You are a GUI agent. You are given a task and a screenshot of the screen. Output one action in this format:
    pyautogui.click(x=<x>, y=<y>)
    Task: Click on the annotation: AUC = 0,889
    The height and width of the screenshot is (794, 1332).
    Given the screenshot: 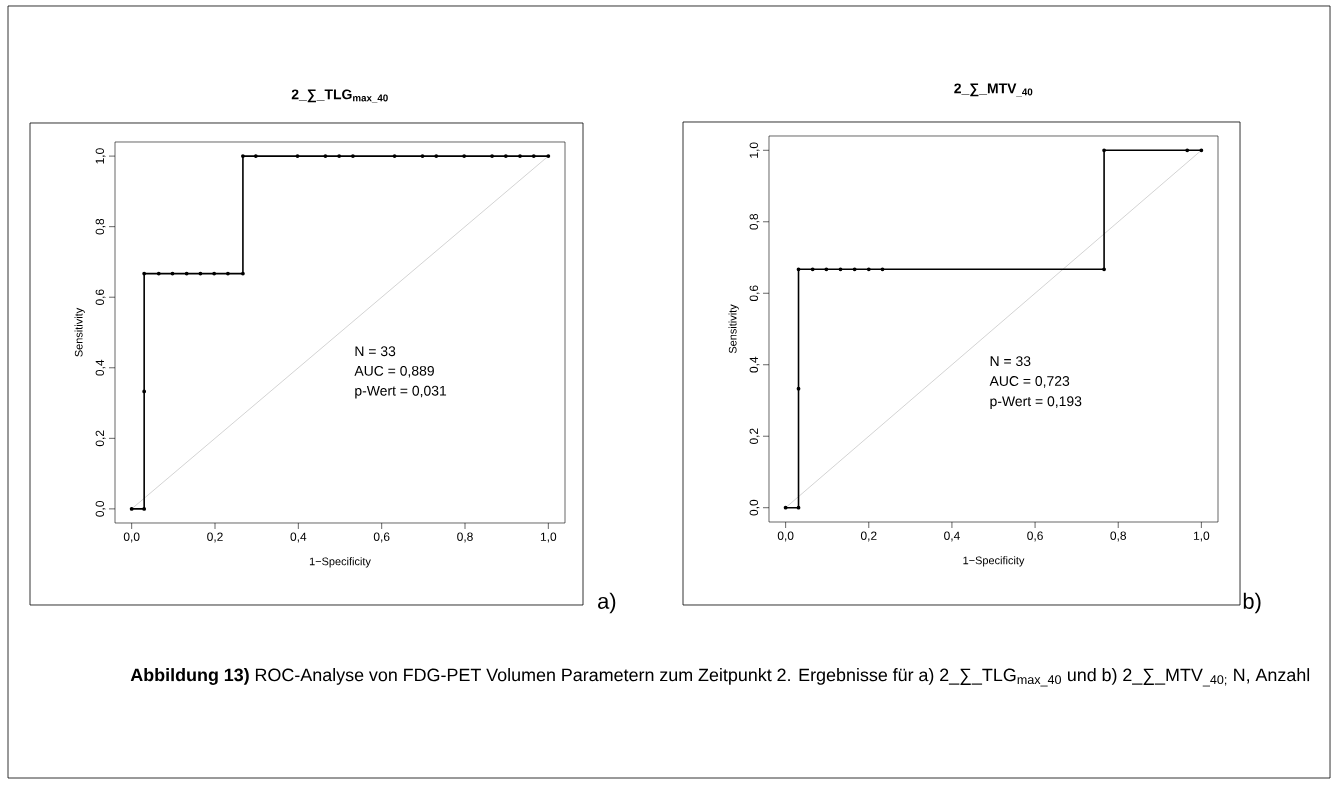 What is the action you would take?
    pyautogui.click(x=394, y=371)
    